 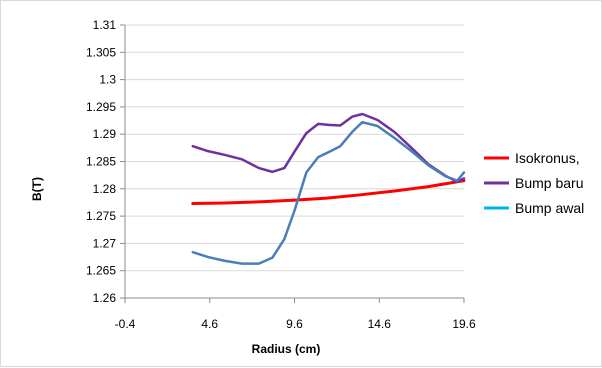 I want to click on y-tick-label: 1.295, so click(x=101, y=107).